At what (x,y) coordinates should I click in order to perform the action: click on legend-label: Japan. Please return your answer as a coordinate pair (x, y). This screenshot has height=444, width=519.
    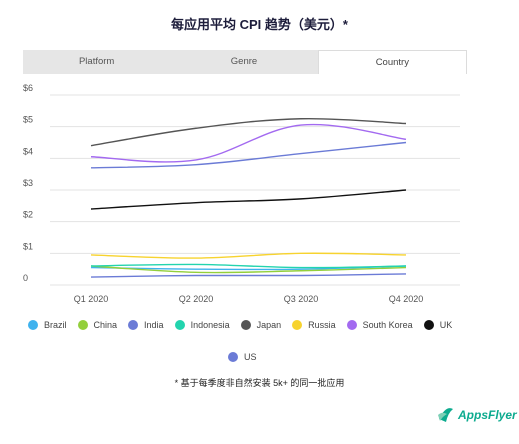
    Looking at the image, I should click on (269, 325).